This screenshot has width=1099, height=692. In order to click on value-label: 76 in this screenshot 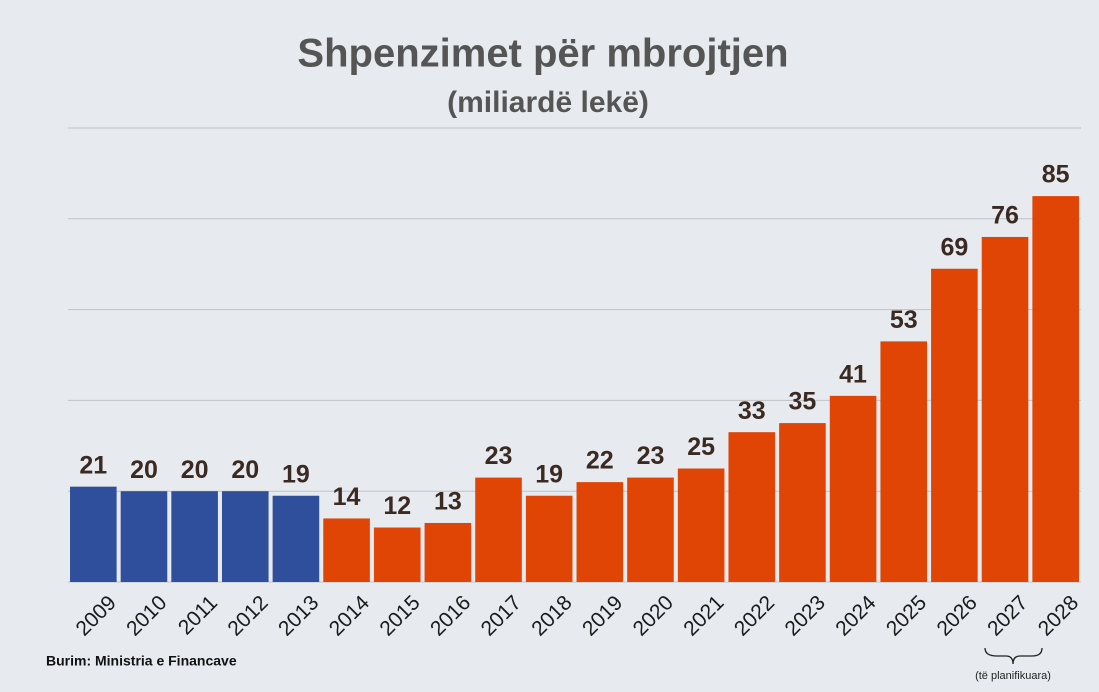, I will do `click(1005, 216)`.